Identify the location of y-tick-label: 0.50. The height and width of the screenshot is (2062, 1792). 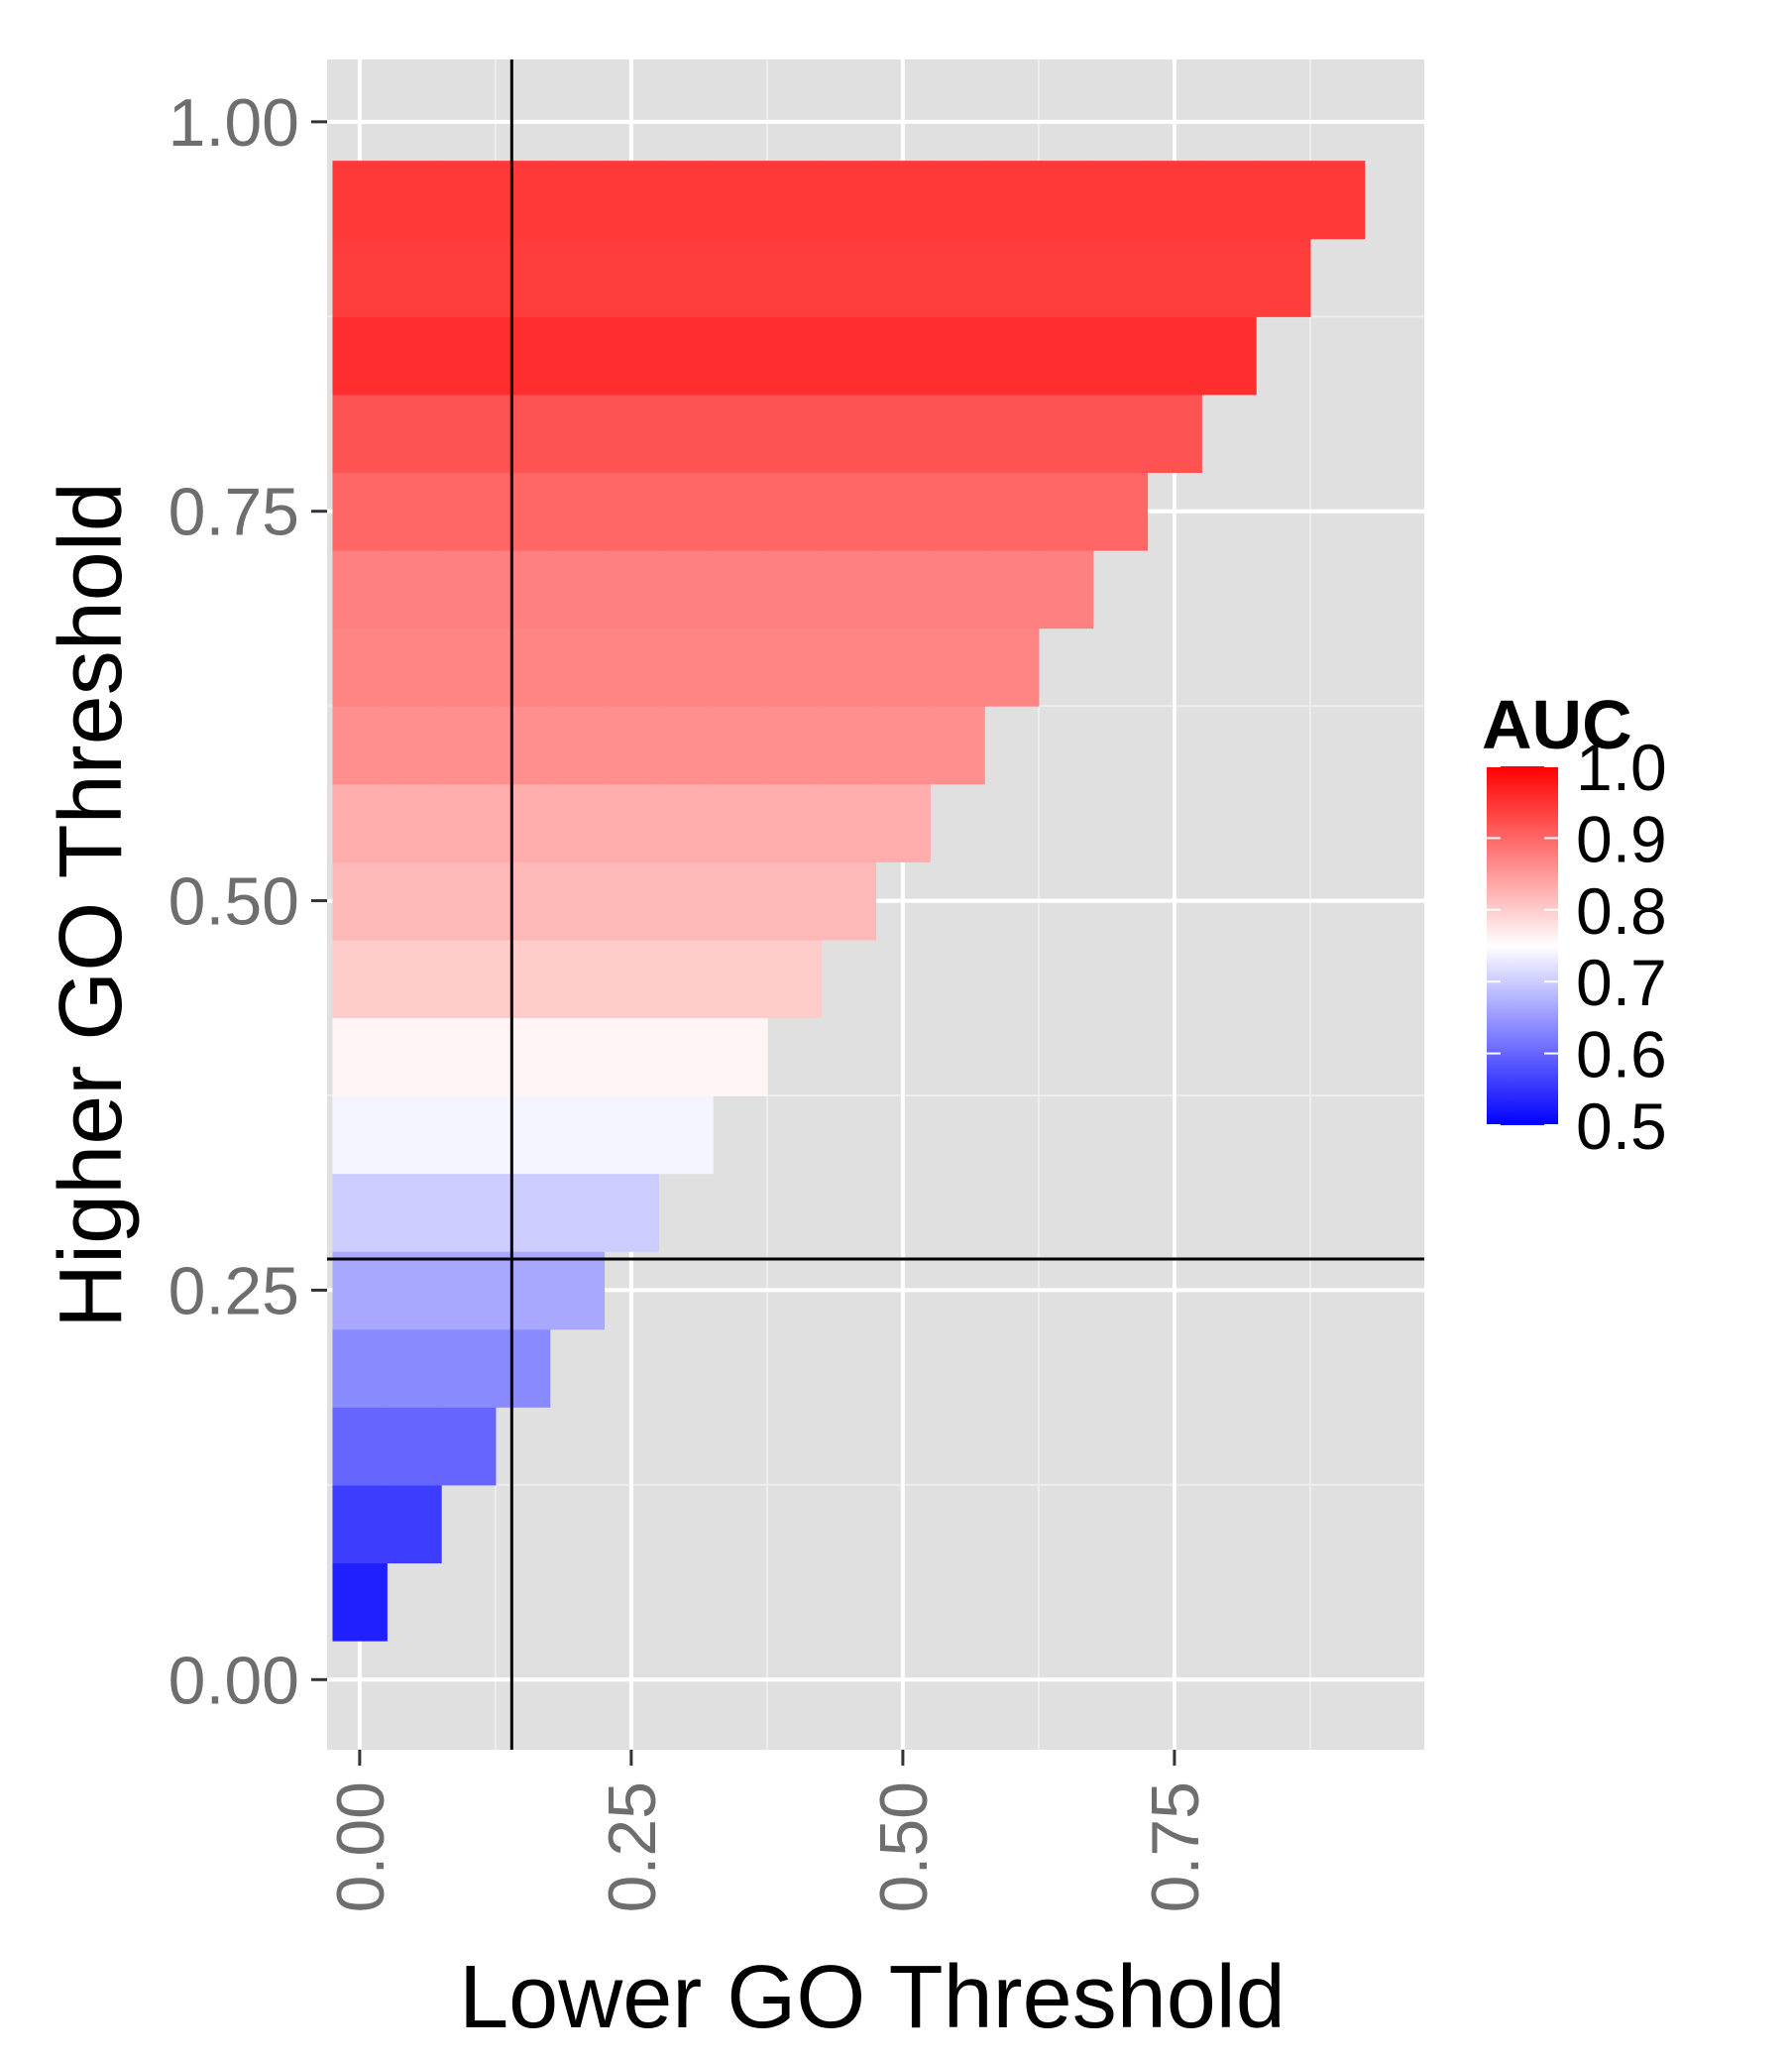
(233, 902).